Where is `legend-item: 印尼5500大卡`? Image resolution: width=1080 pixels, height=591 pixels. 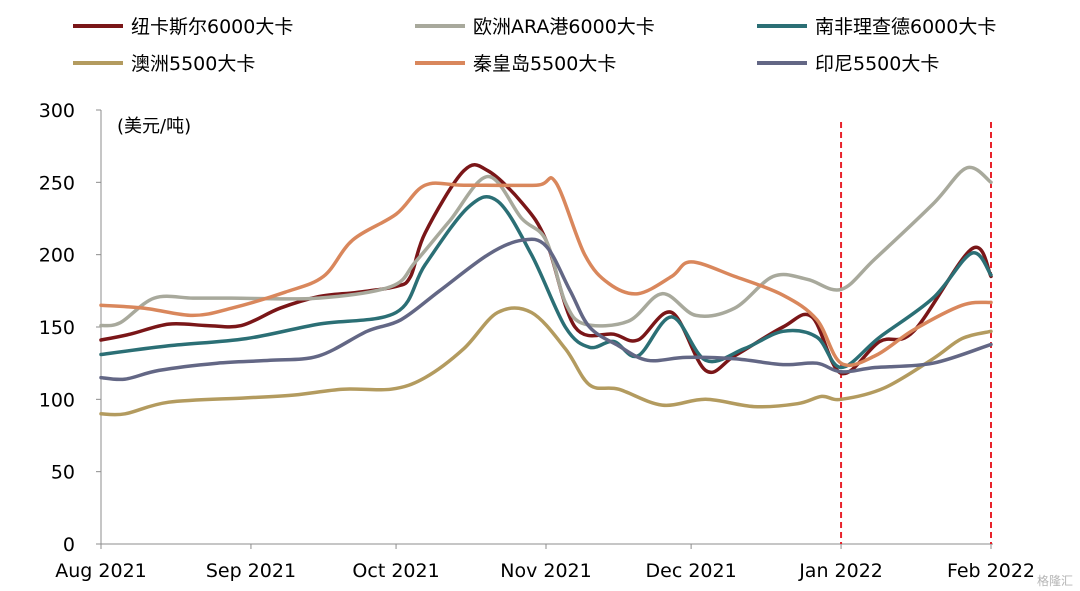
legend-item: 印尼5500大卡 is located at coordinates (848, 64).